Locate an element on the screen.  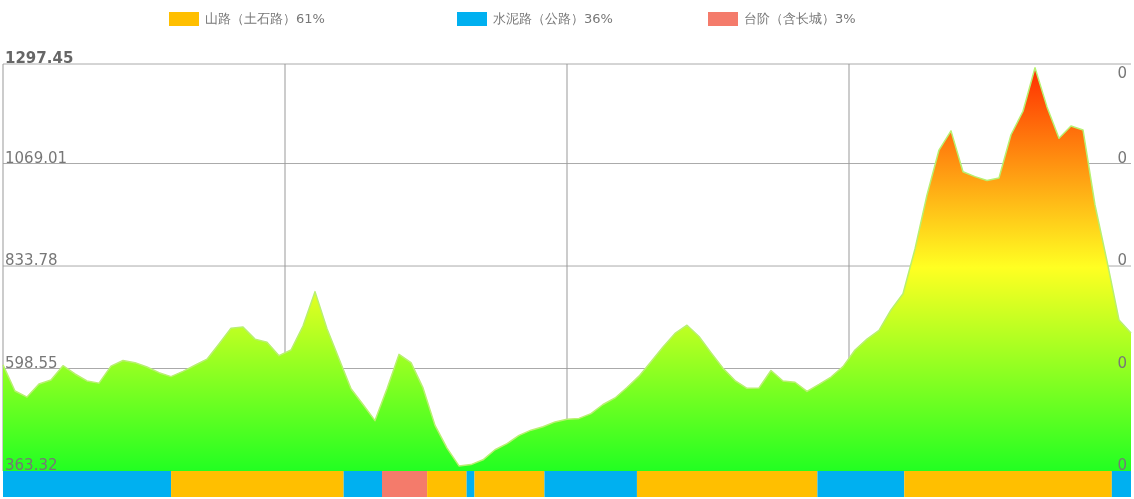
y-tick-label: 598.55 is located at coordinates (31, 362).